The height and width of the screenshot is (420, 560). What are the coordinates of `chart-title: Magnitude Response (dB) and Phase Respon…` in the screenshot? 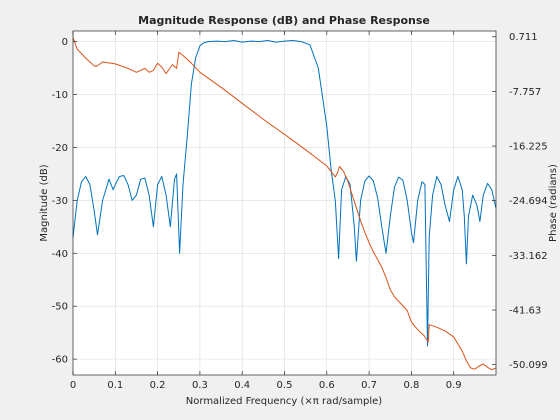 It's located at (284, 20).